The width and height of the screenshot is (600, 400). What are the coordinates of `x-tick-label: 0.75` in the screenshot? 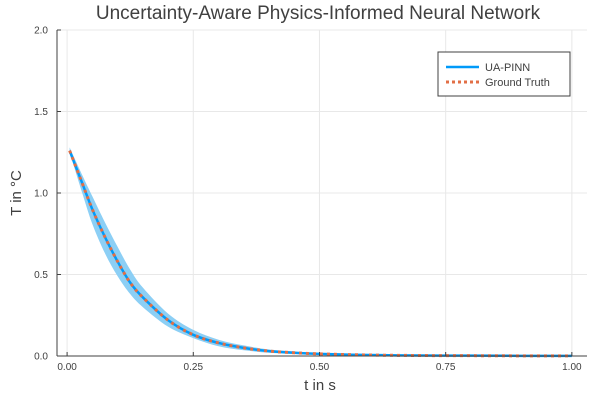 It's located at (446, 367).